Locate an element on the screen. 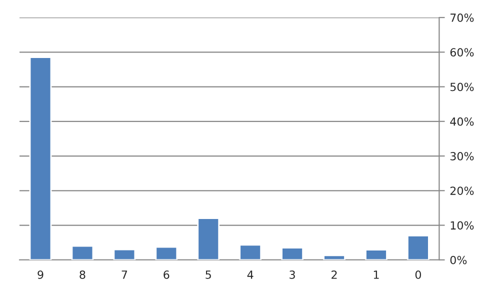 This screenshot has height=292, width=488. x-tick-label: 8 is located at coordinates (83, 274).